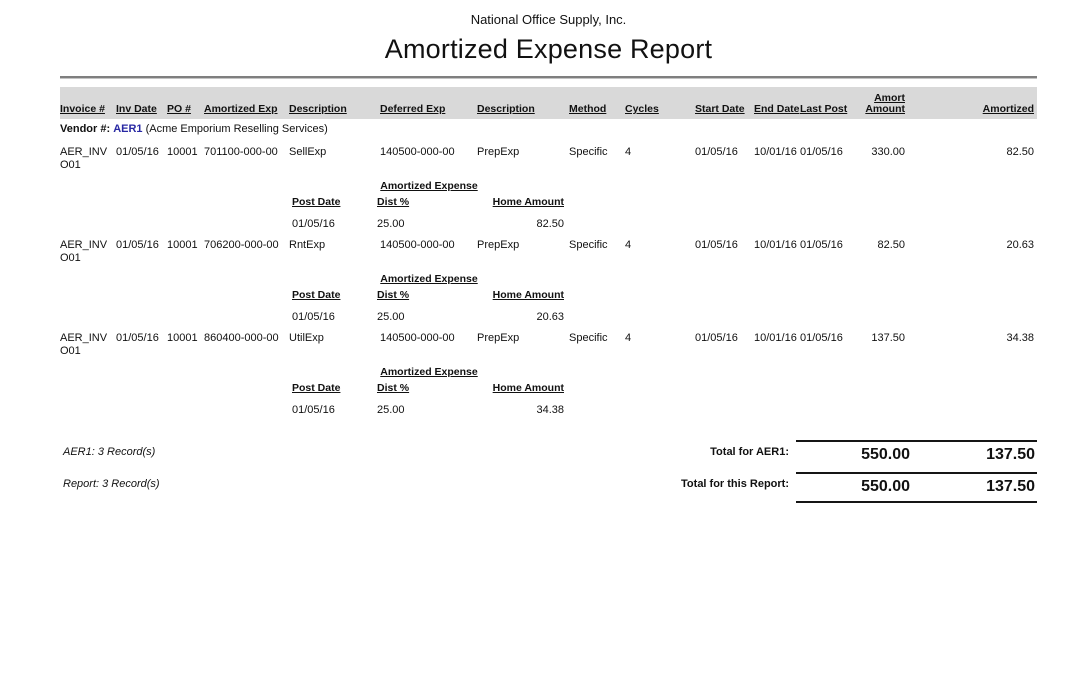  Describe the element at coordinates (1008, 109) in the screenshot. I see `col-header-amortized: Amortized` at that location.